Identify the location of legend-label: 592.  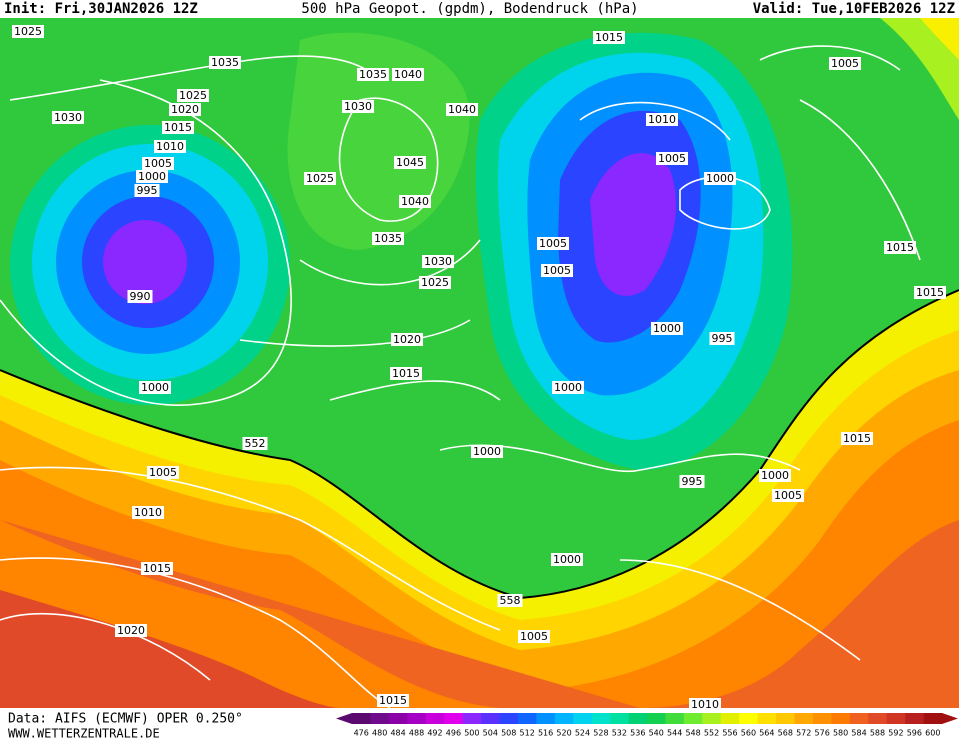
(895, 733).